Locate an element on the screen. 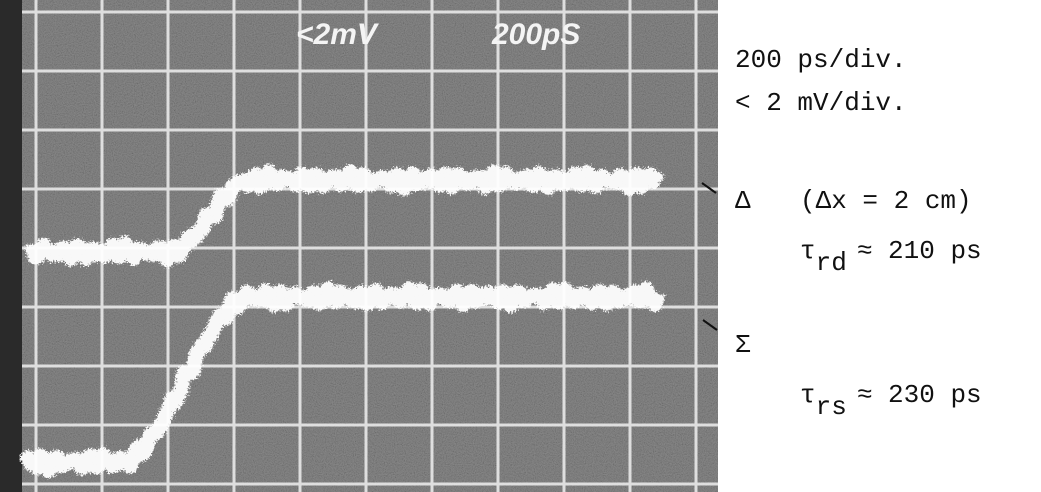 This screenshot has width=1041, height=492. timebase-note: 200 ps/div. is located at coordinates (821, 60).